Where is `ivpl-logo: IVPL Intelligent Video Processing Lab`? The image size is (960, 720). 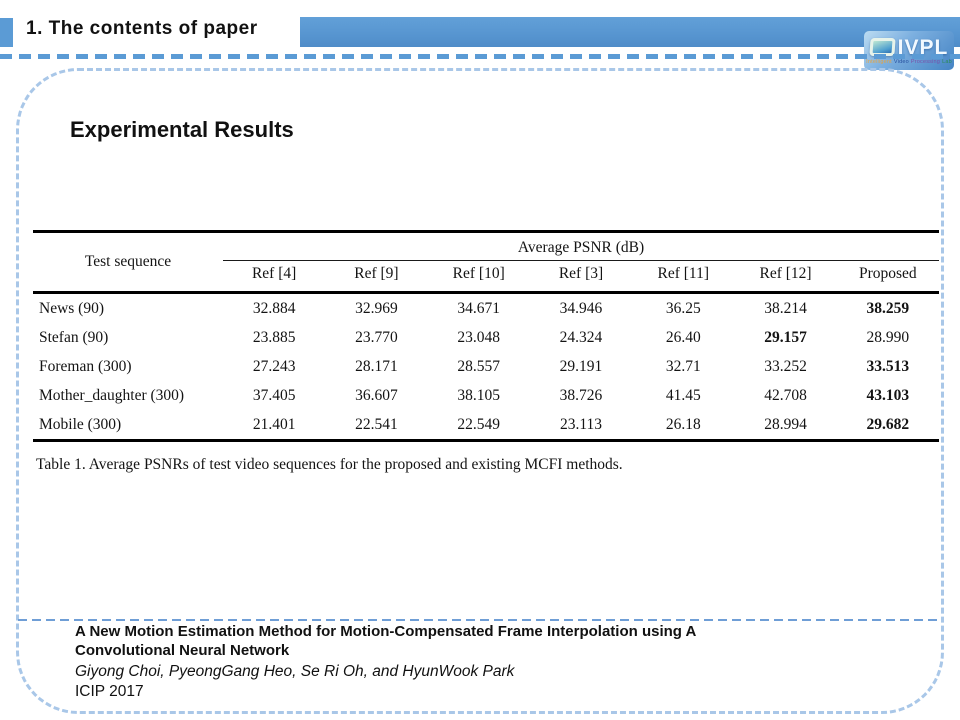
ivpl-logo: IVPL Intelligent Video Processing Lab is located at coordinates (909, 50).